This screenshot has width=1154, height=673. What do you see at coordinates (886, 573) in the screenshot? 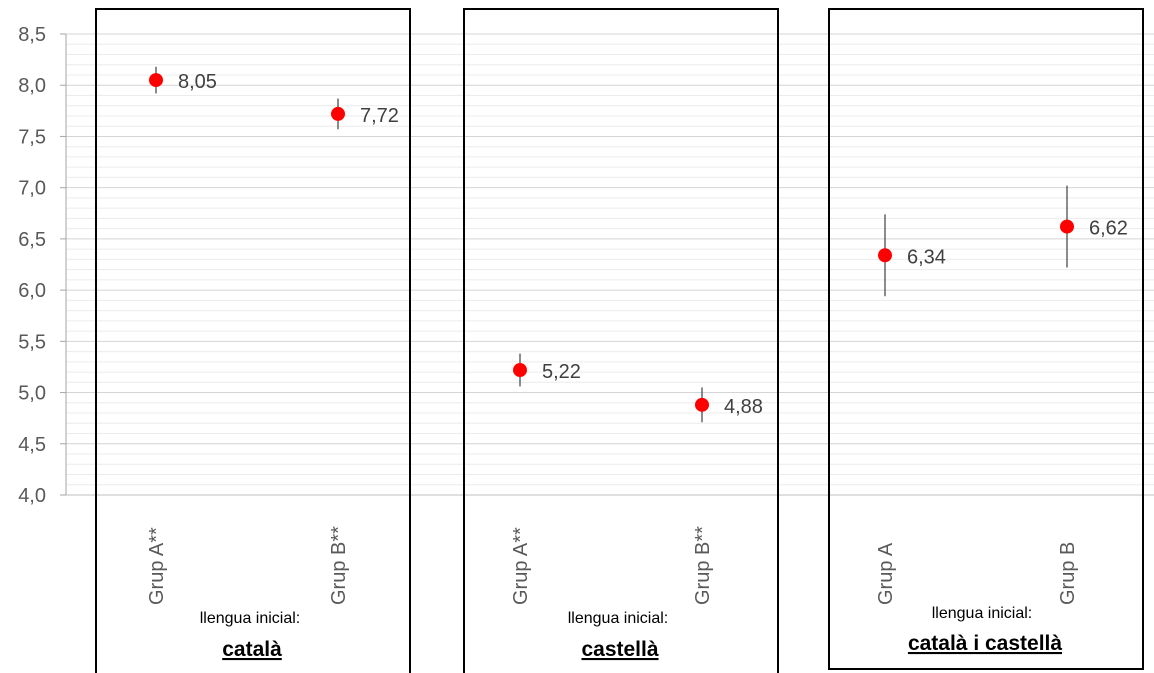
I see `x-category-label: Grup A` at bounding box center [886, 573].